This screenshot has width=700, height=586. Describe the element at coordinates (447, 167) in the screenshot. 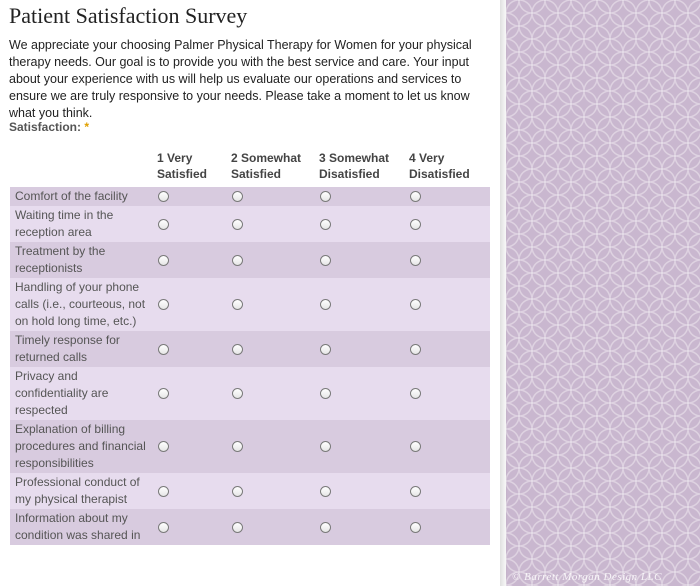

I see `column-header: 4 Very Disatisfied` at that location.